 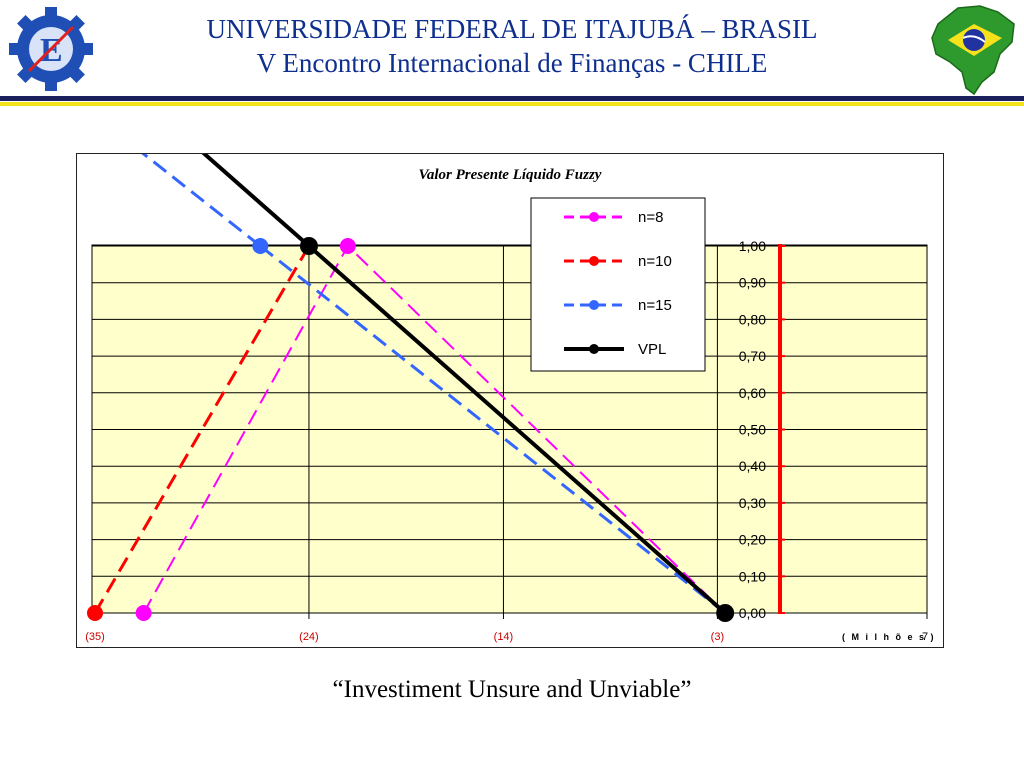 What do you see at coordinates (752, 430) in the screenshot?
I see `y-tick-label: 0,50` at bounding box center [752, 430].